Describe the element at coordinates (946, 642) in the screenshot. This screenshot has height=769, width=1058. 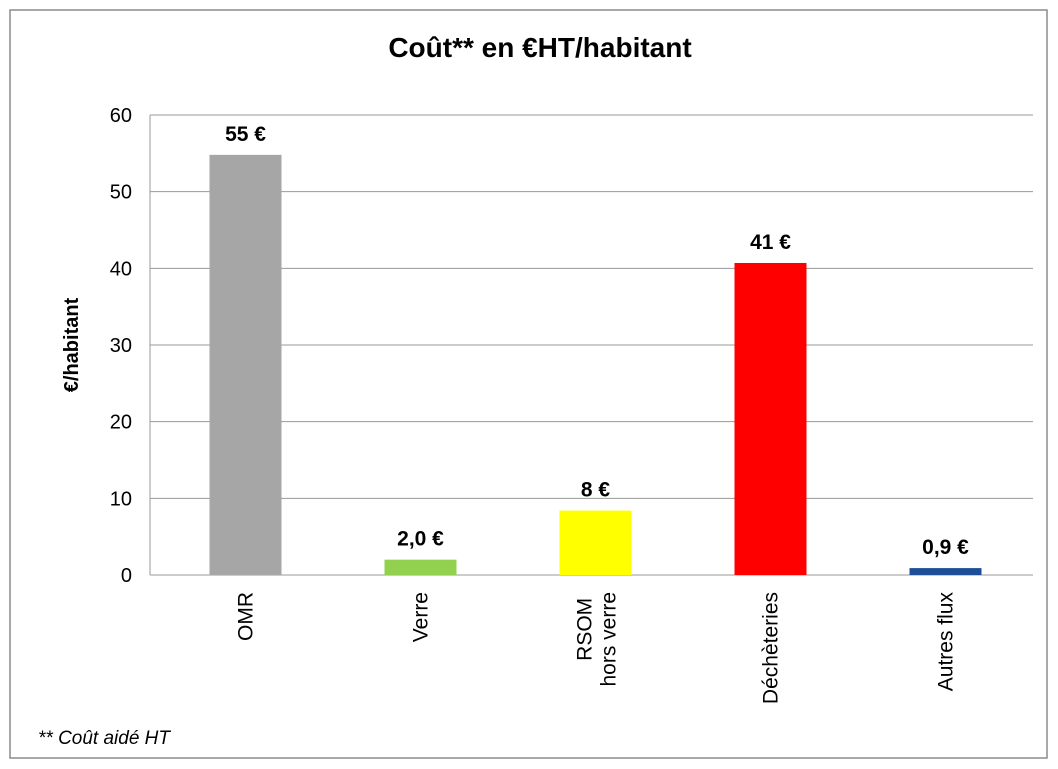
I see `x-tick-label: Autres flux` at that location.